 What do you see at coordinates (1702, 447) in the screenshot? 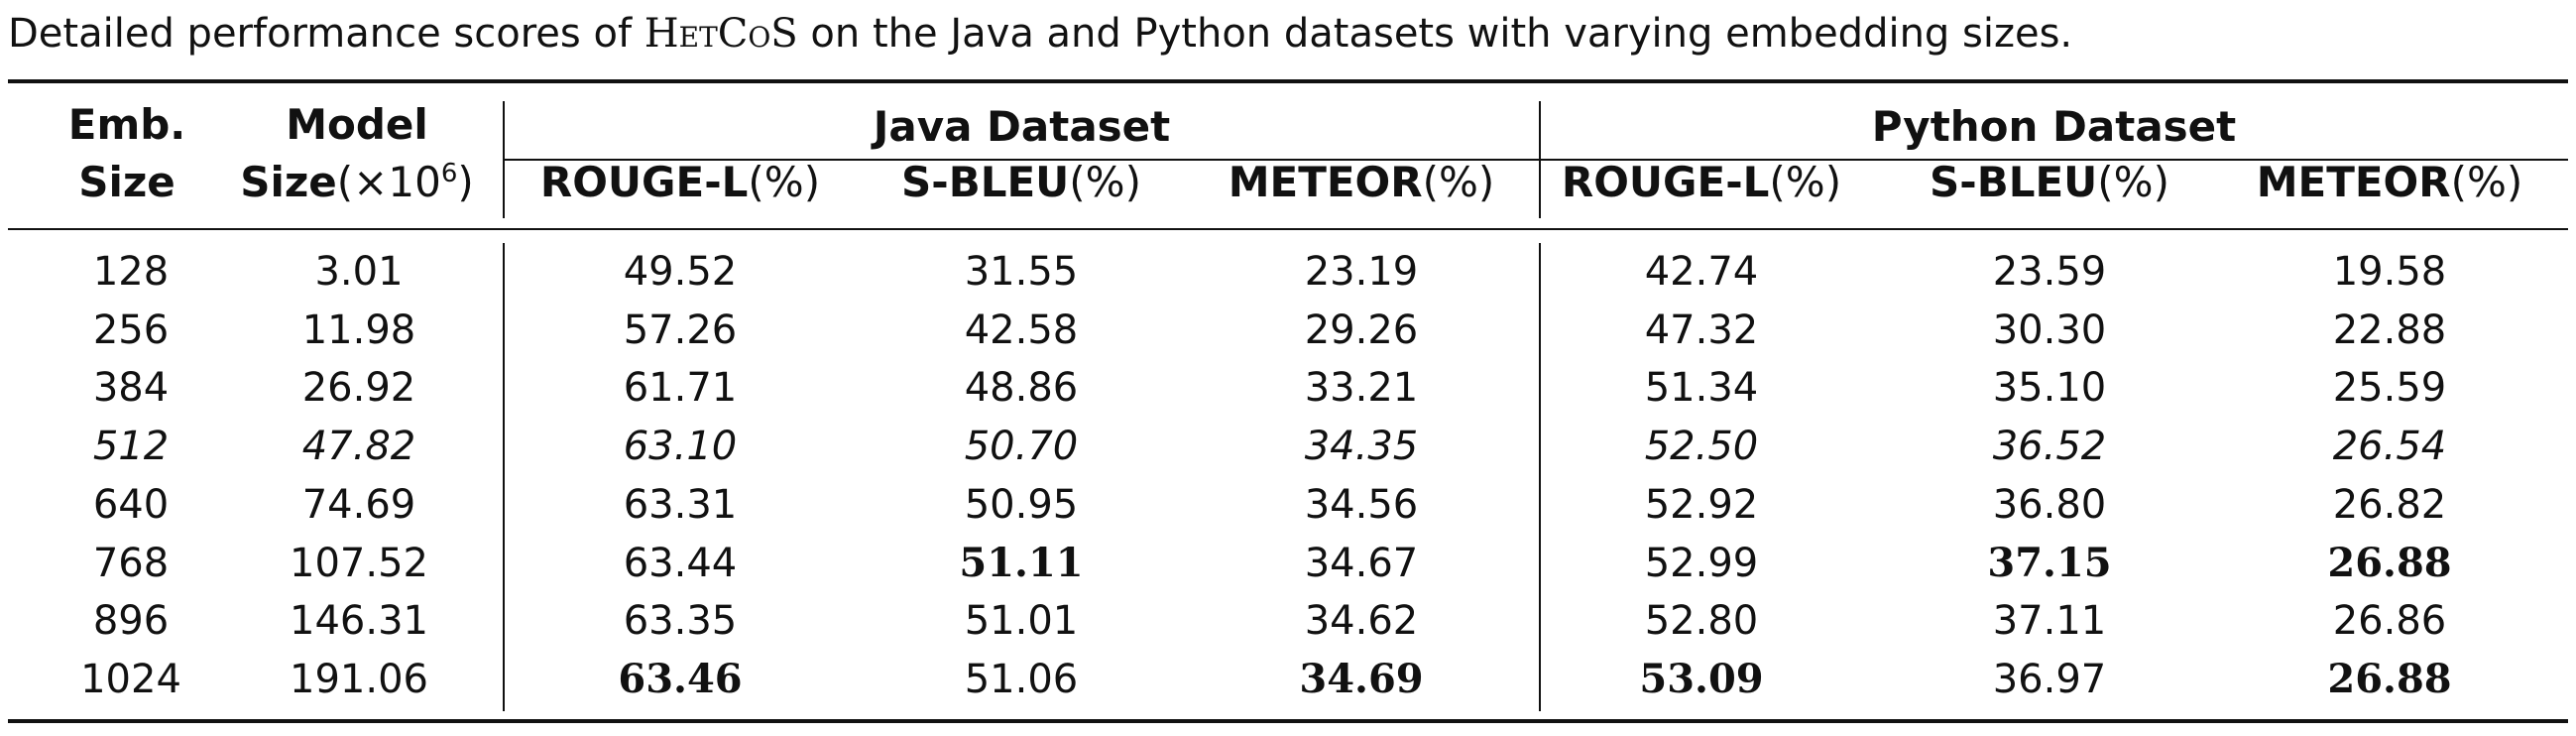
I see `cell-python-rouge-l: 52.50` at bounding box center [1702, 447].